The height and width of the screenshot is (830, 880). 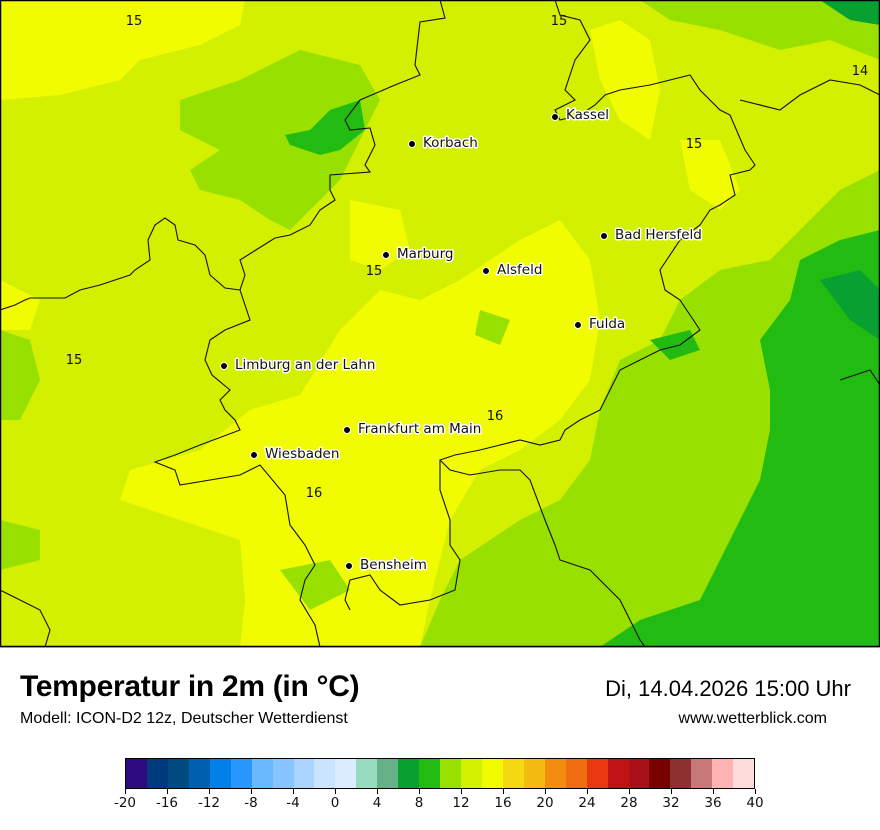 What do you see at coordinates (439, 804) in the screenshot?
I see `colorbar-ticks: -20 -16 -12 -8 -4 0 4 8 12 16 20 24 28 32 36 40` at bounding box center [439, 804].